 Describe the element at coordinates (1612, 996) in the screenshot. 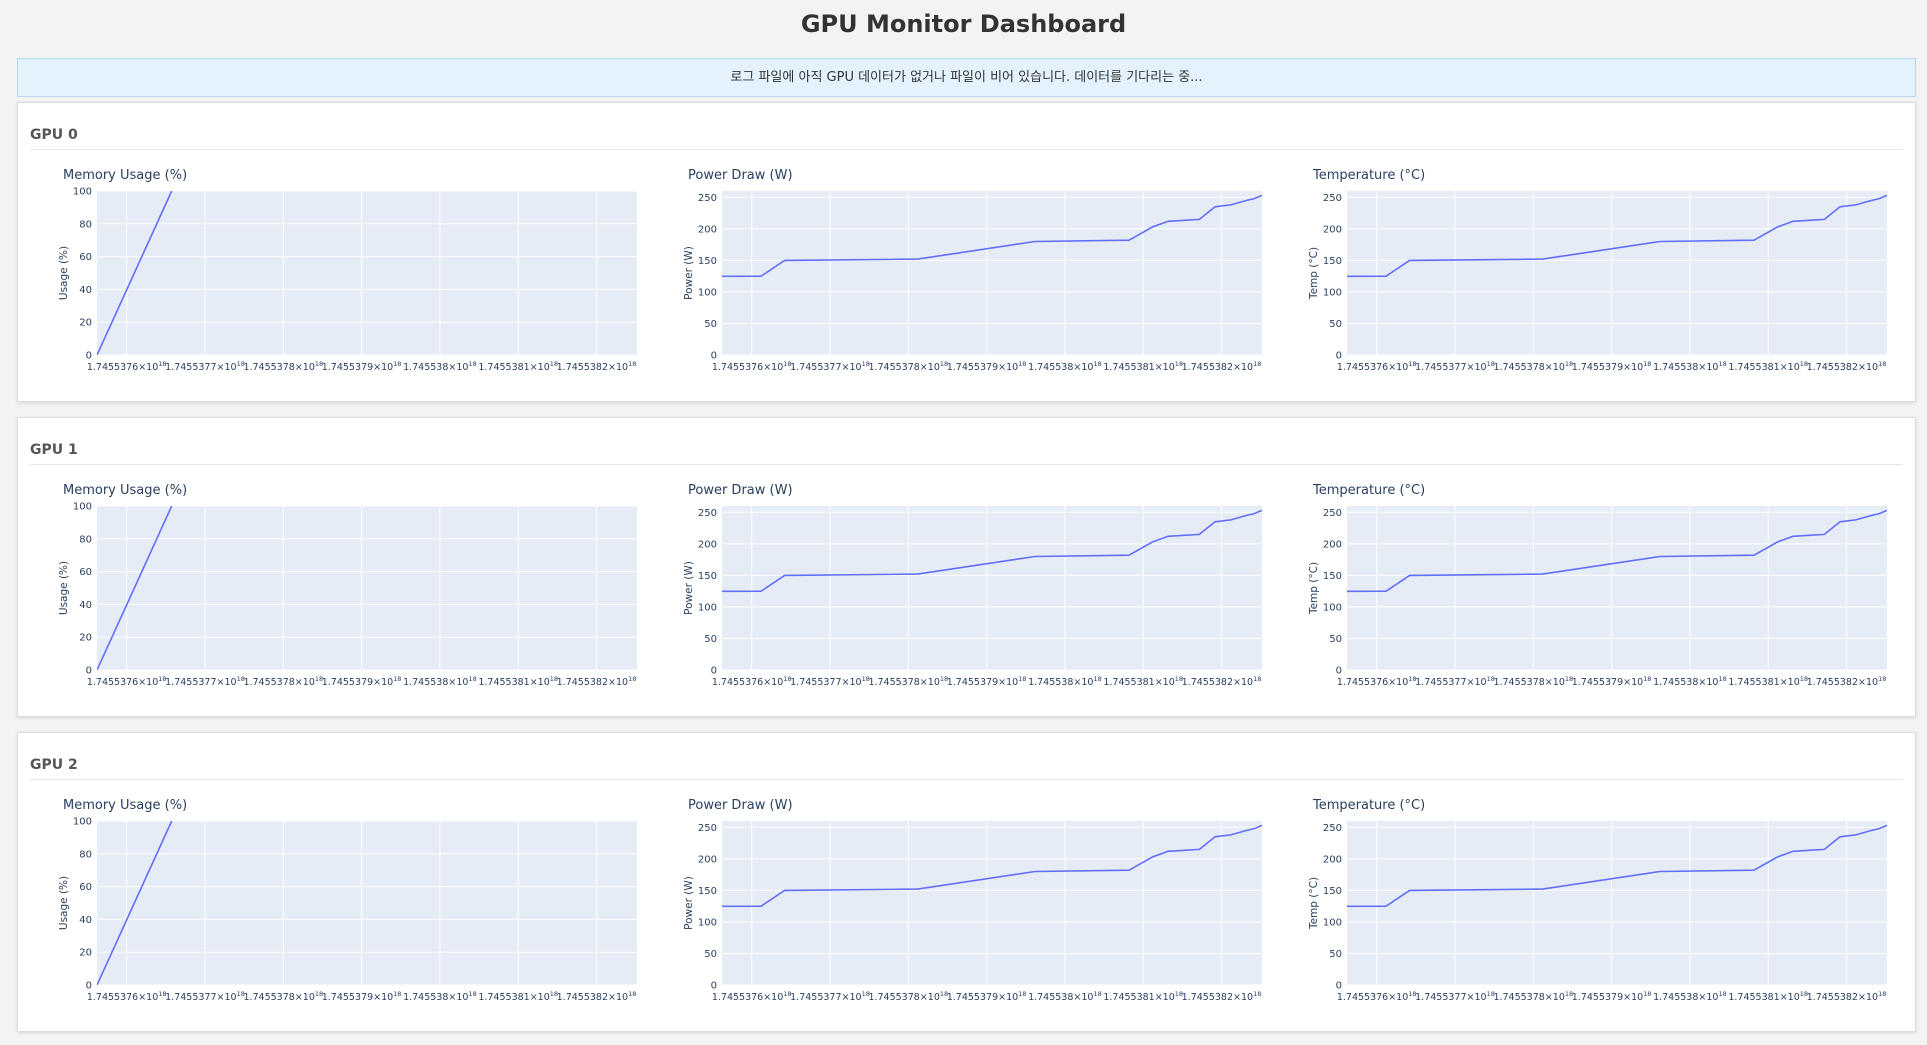

I see `x-tick-label: 1.7455379×10¹⁸` at that location.